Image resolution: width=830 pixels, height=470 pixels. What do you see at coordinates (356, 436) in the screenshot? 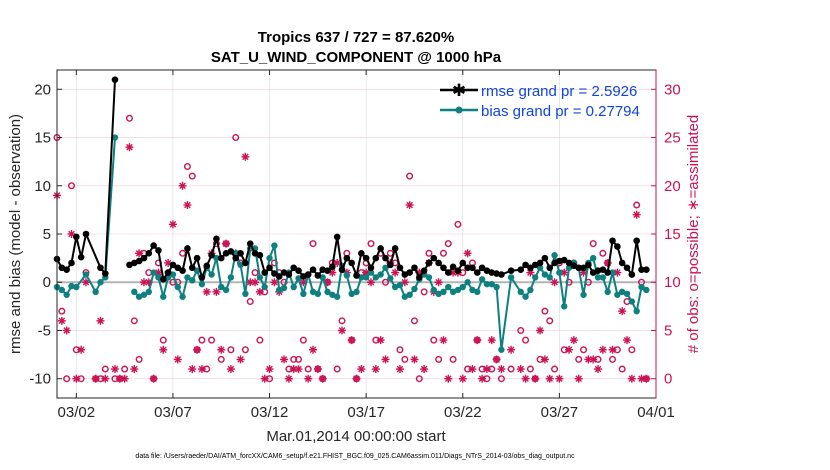
I see `x-axis-label: Mar.01,2014 00:00:00 start` at bounding box center [356, 436].